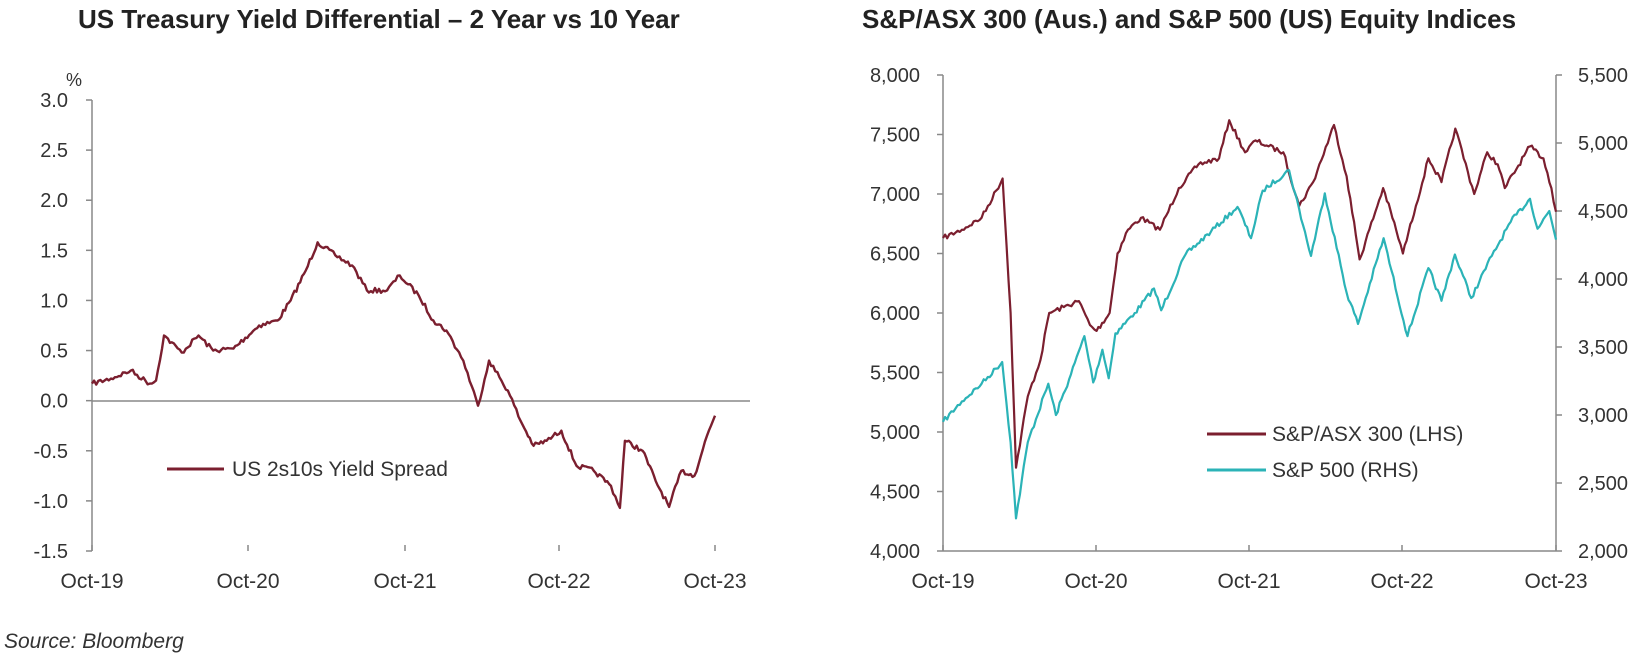 The height and width of the screenshot is (670, 1645). Describe the element at coordinates (51, 552) in the screenshot. I see `left-ytick-label: -1.5` at that location.